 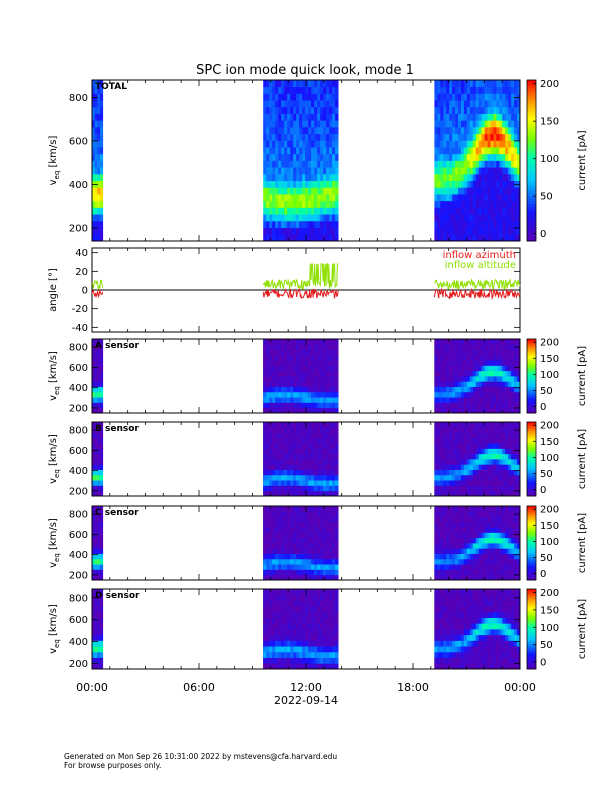 I want to click on c-colorbar-cell, so click(x=531, y=567).